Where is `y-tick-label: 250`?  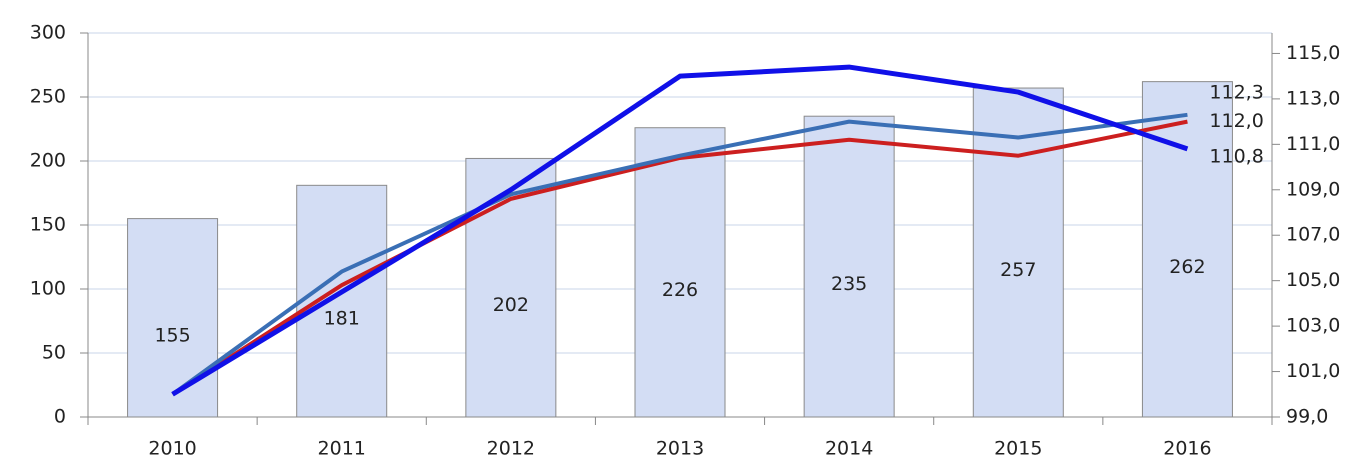
y-tick-label: 250 is located at coordinates (48, 97).